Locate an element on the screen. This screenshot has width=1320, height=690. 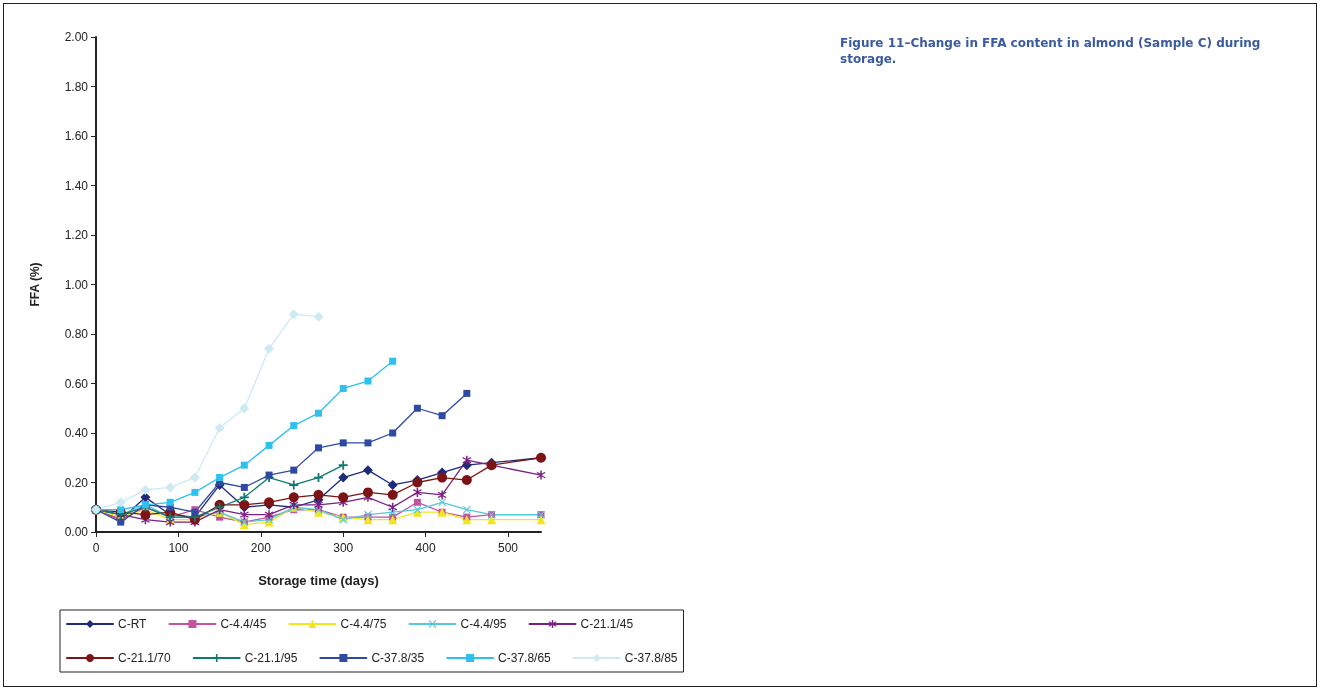
x-tick-label: 500 is located at coordinates (508, 548).